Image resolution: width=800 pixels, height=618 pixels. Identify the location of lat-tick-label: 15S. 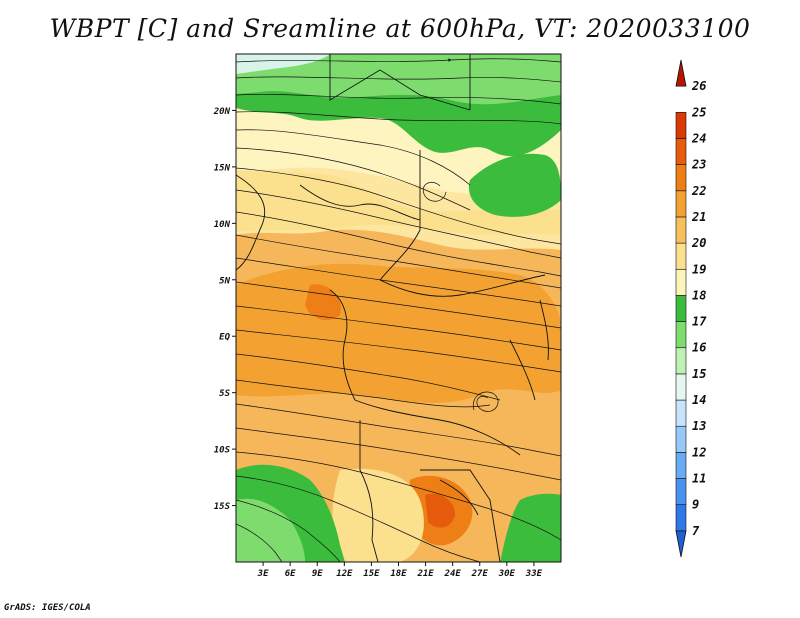
(222, 507).